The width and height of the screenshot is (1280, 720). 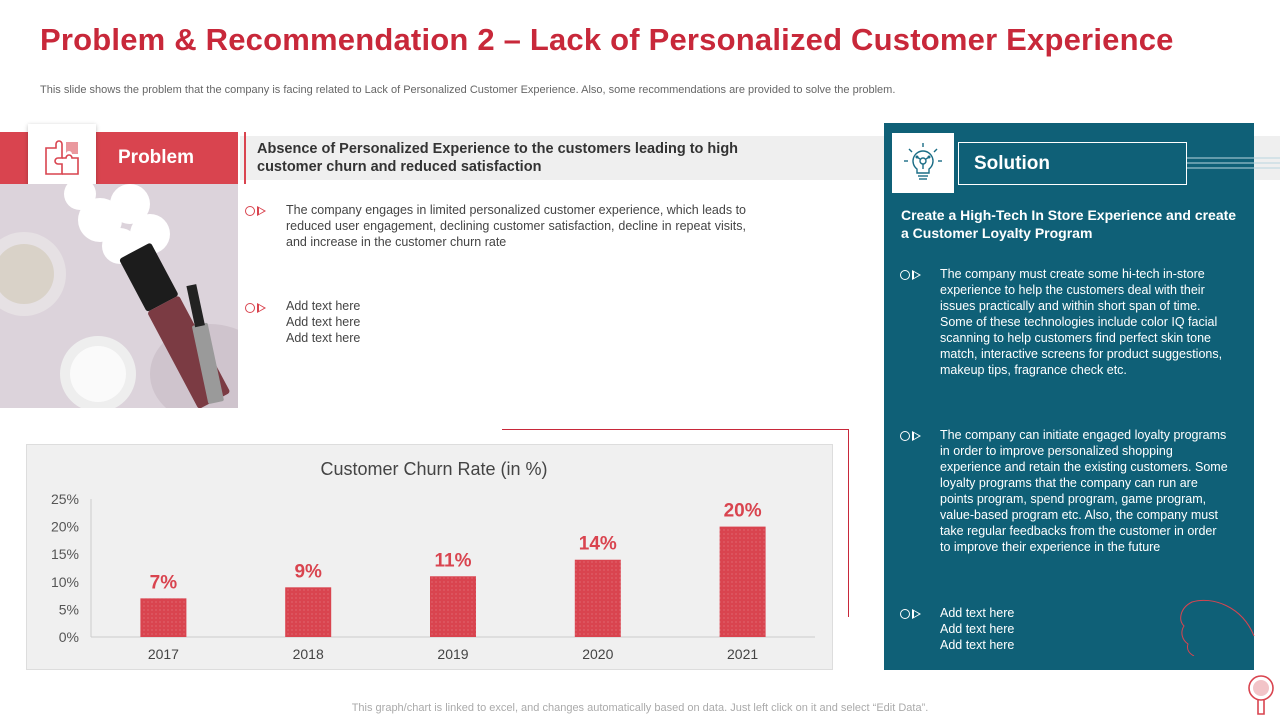 I want to click on bar-2020, so click(x=597, y=598).